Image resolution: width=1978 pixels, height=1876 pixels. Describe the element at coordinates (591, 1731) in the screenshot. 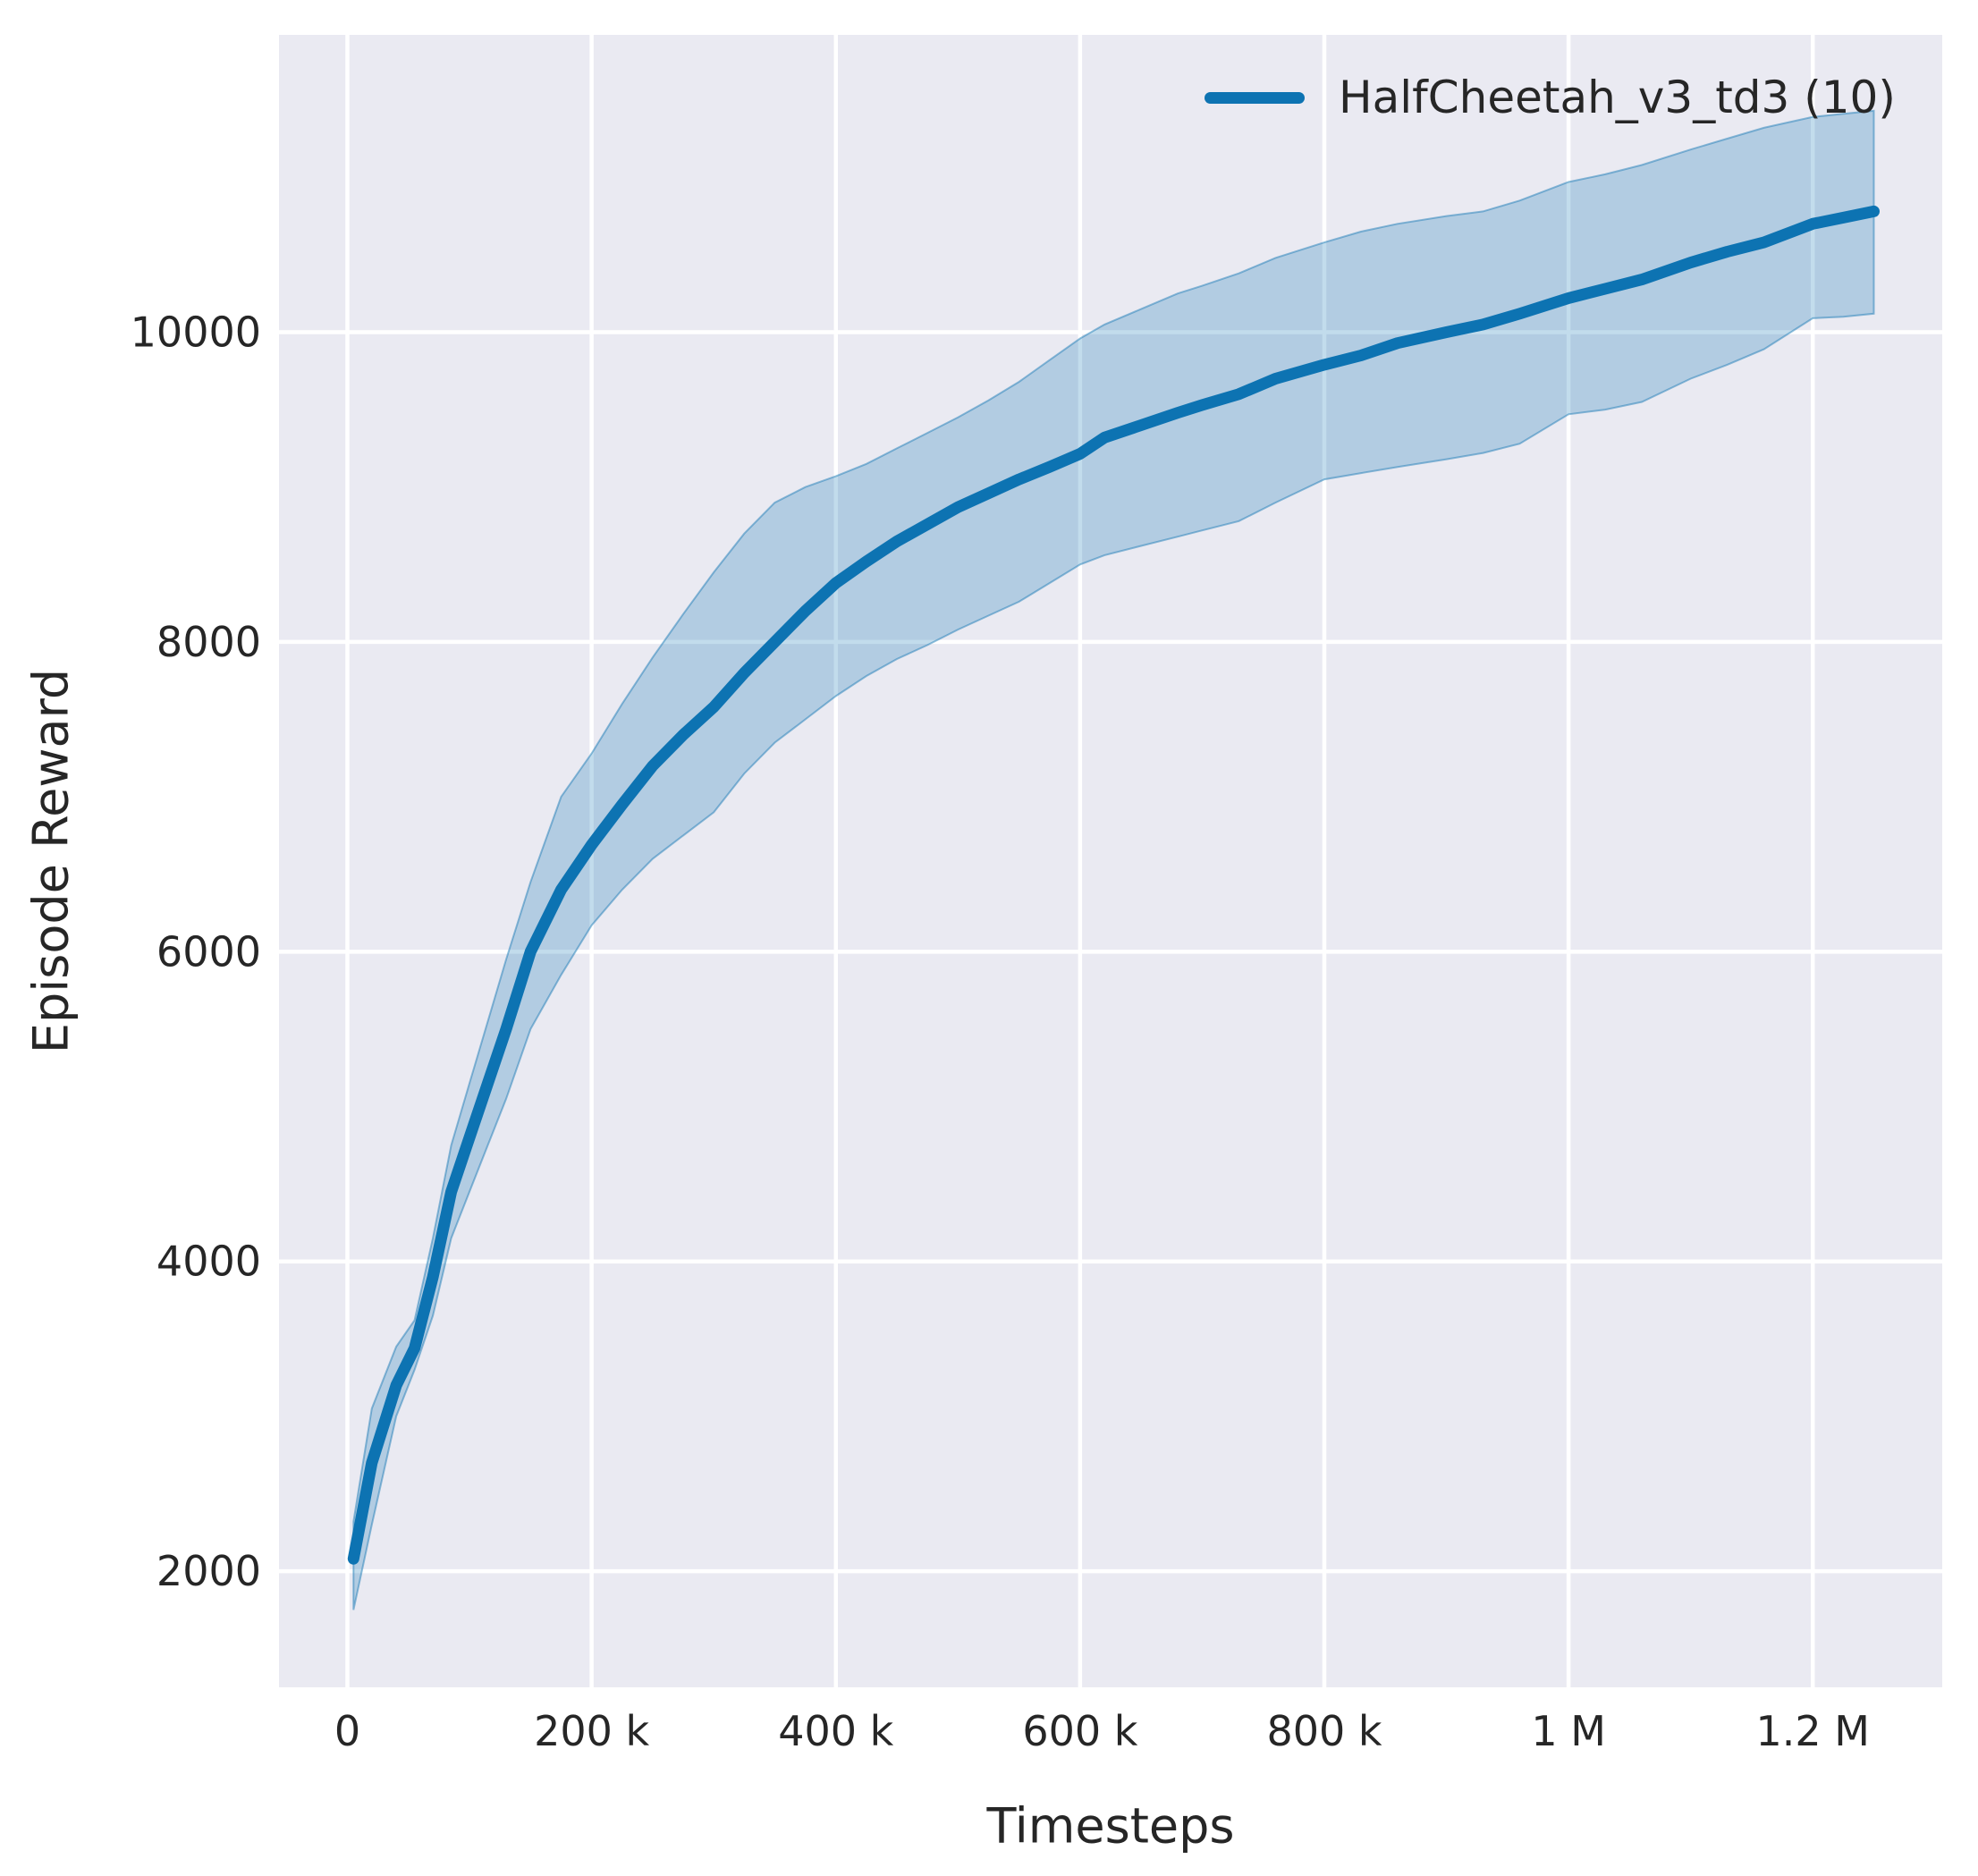

I see `x-tick-label: 200 k` at that location.